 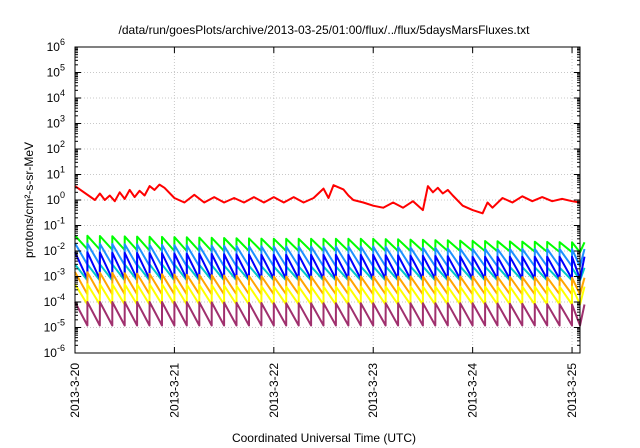 I want to click on y-tick-label: 10⁻⁶, so click(x=54, y=351).